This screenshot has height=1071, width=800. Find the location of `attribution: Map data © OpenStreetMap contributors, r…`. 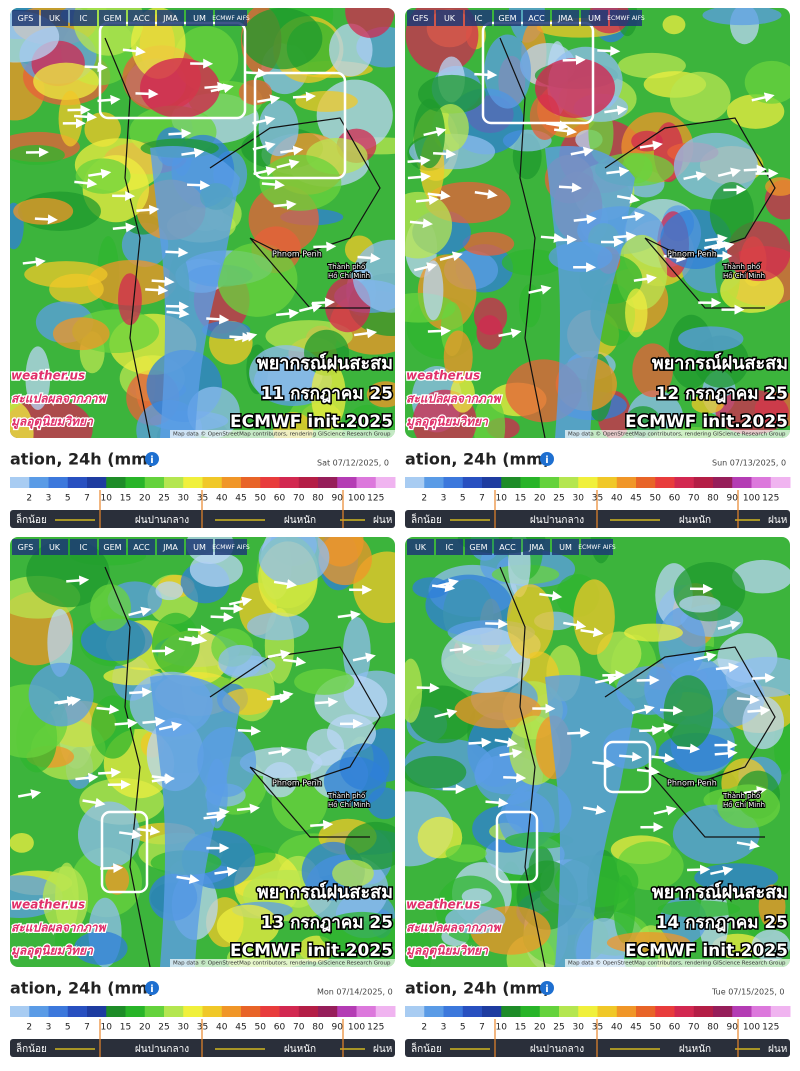

attribution: Map data © OpenStreetMap contributors, r… is located at coordinates (282, 963).